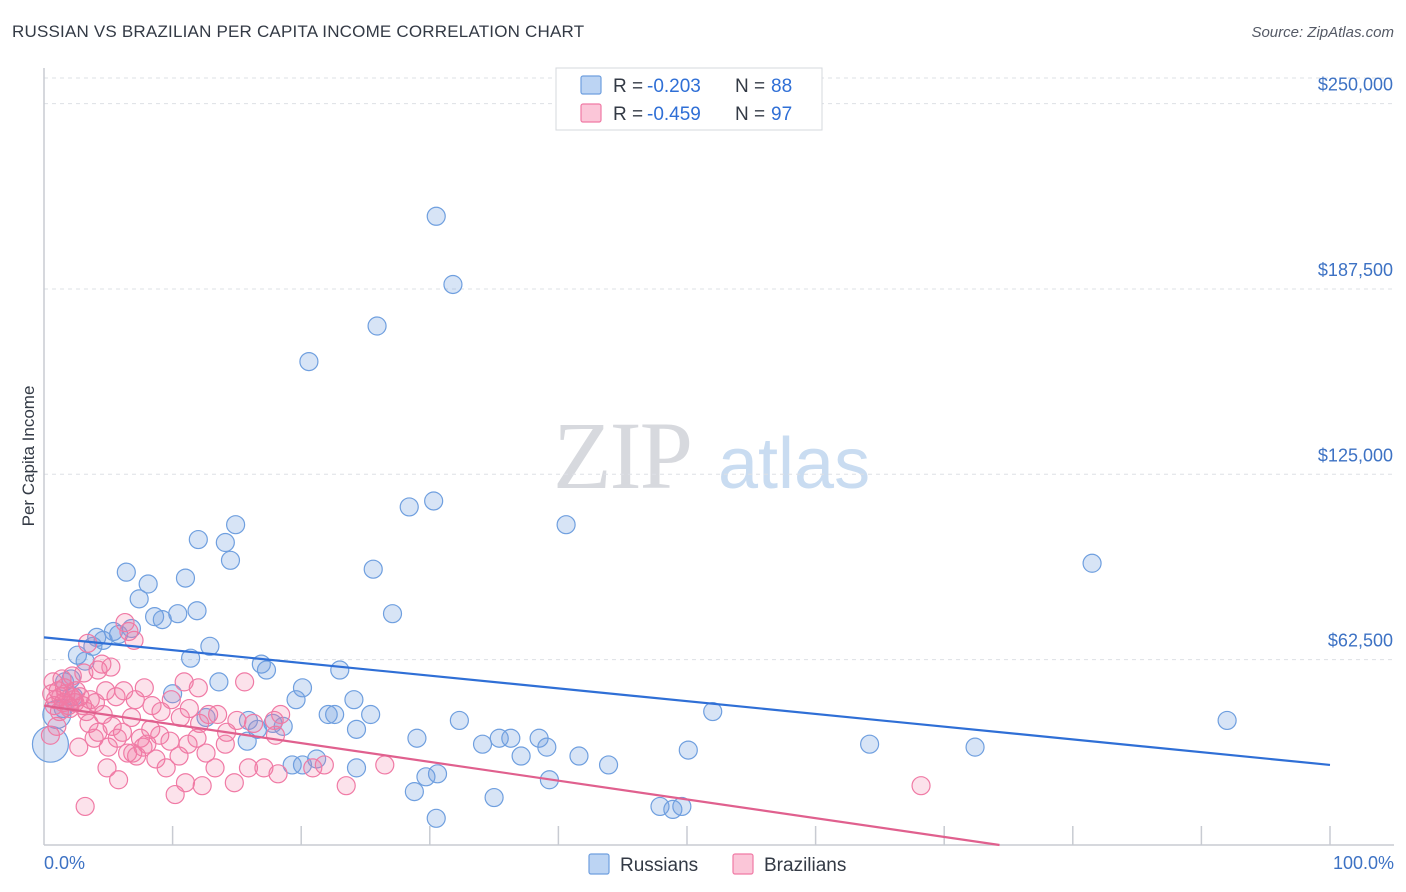 Image resolution: width=1406 pixels, height=892 pixels. Describe the element at coordinates (628, 86) in the screenshot. I see `legend-r-label-russians: R =` at that location.